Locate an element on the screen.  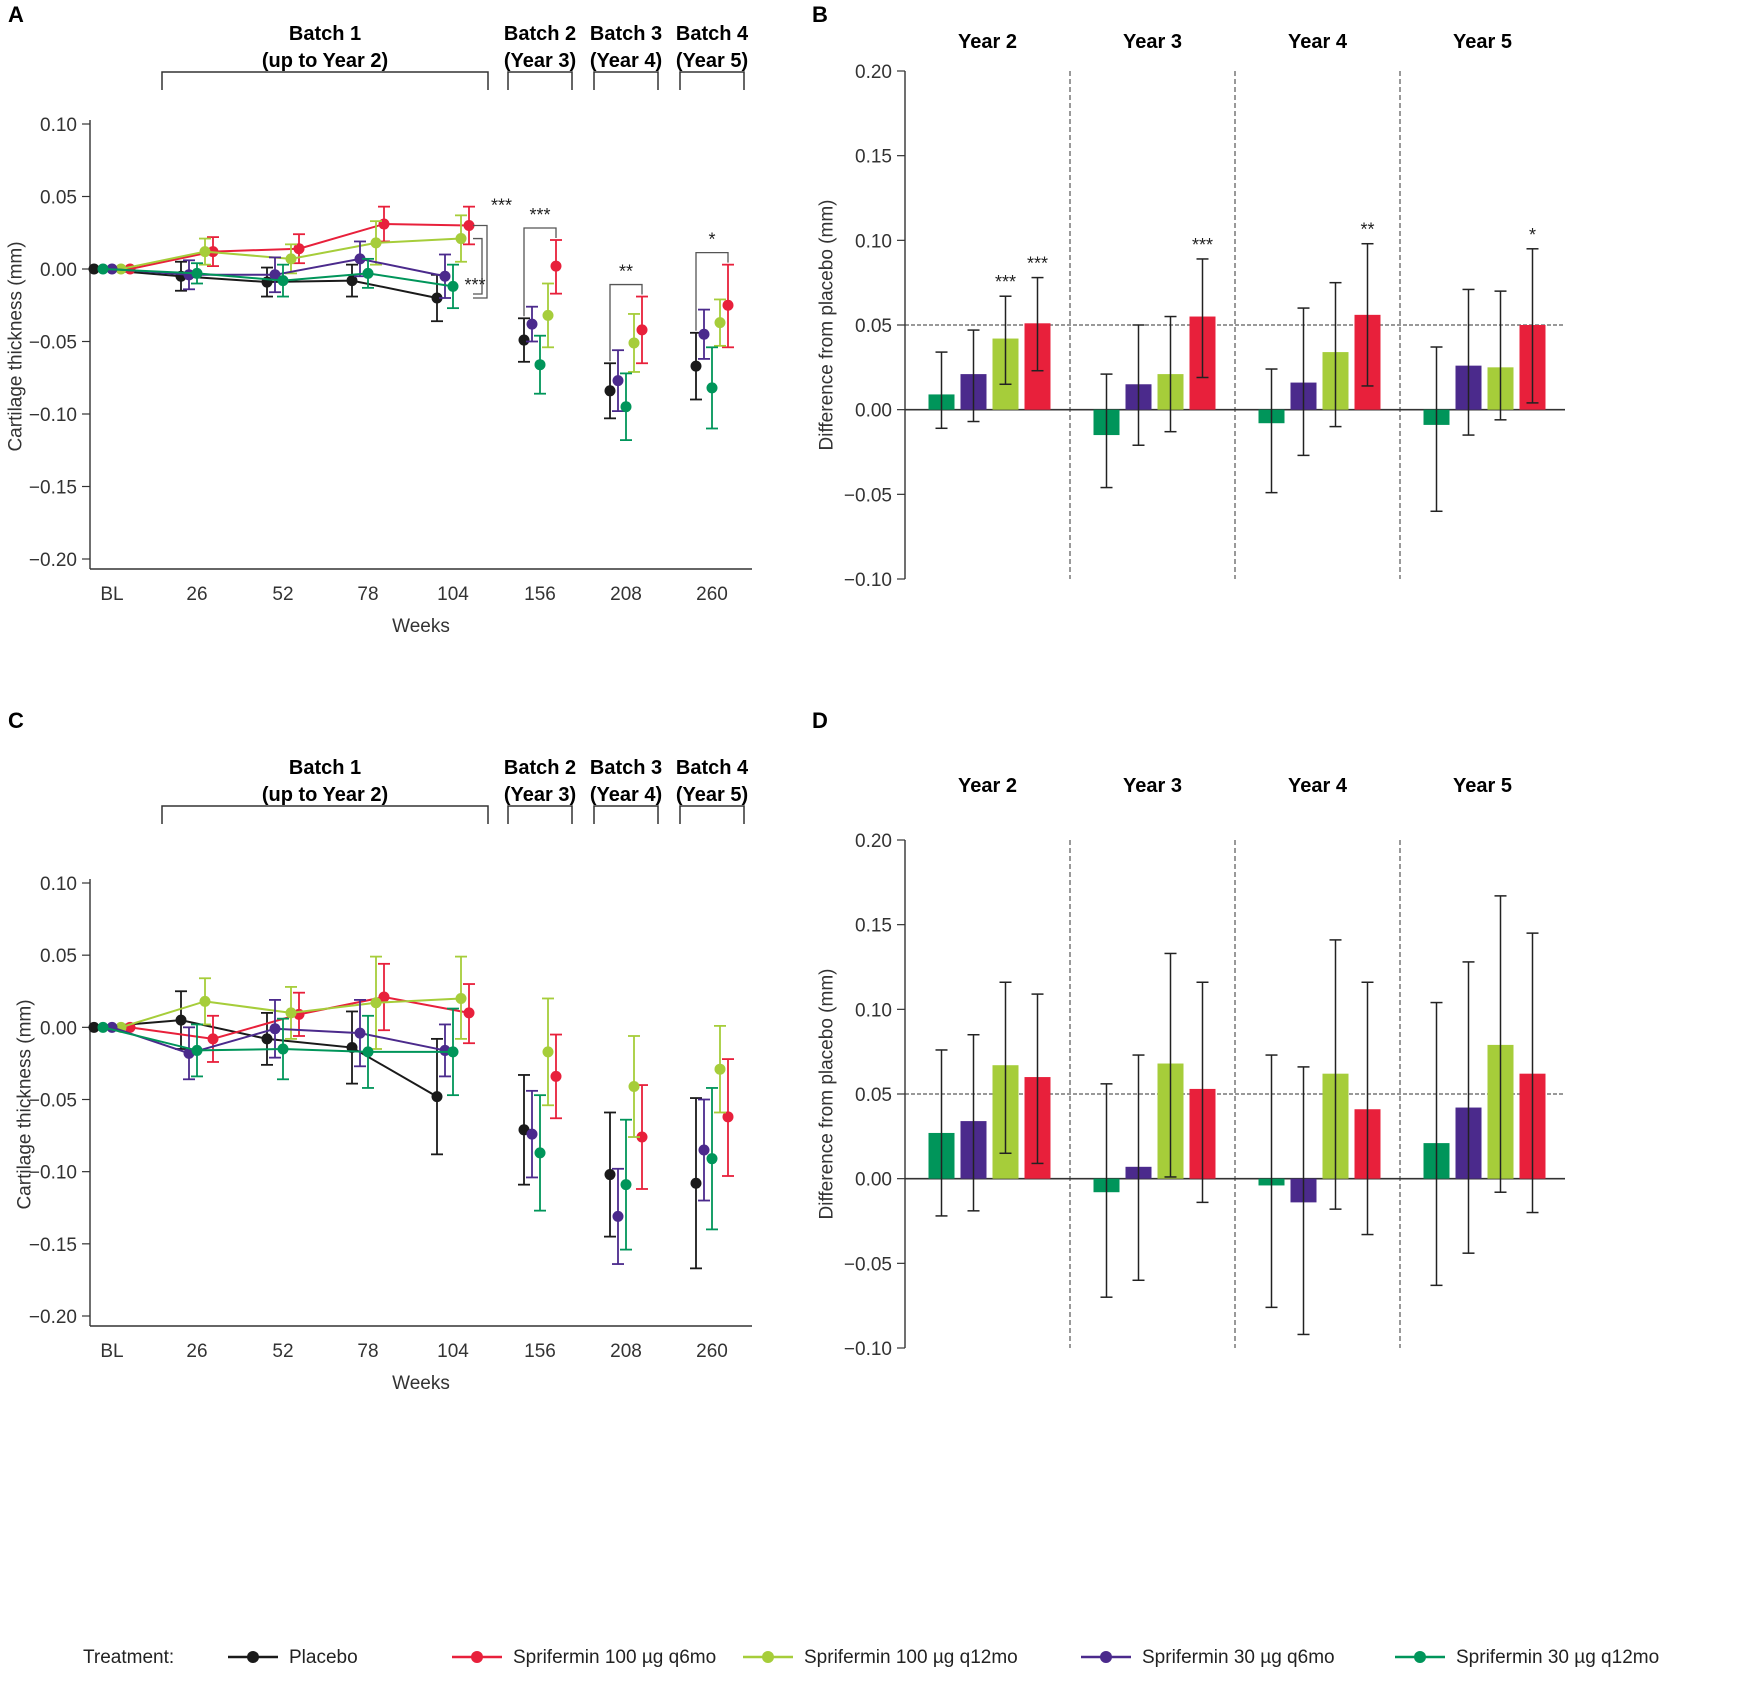
batch-label: Batch 3 is located at coordinates (626, 768).